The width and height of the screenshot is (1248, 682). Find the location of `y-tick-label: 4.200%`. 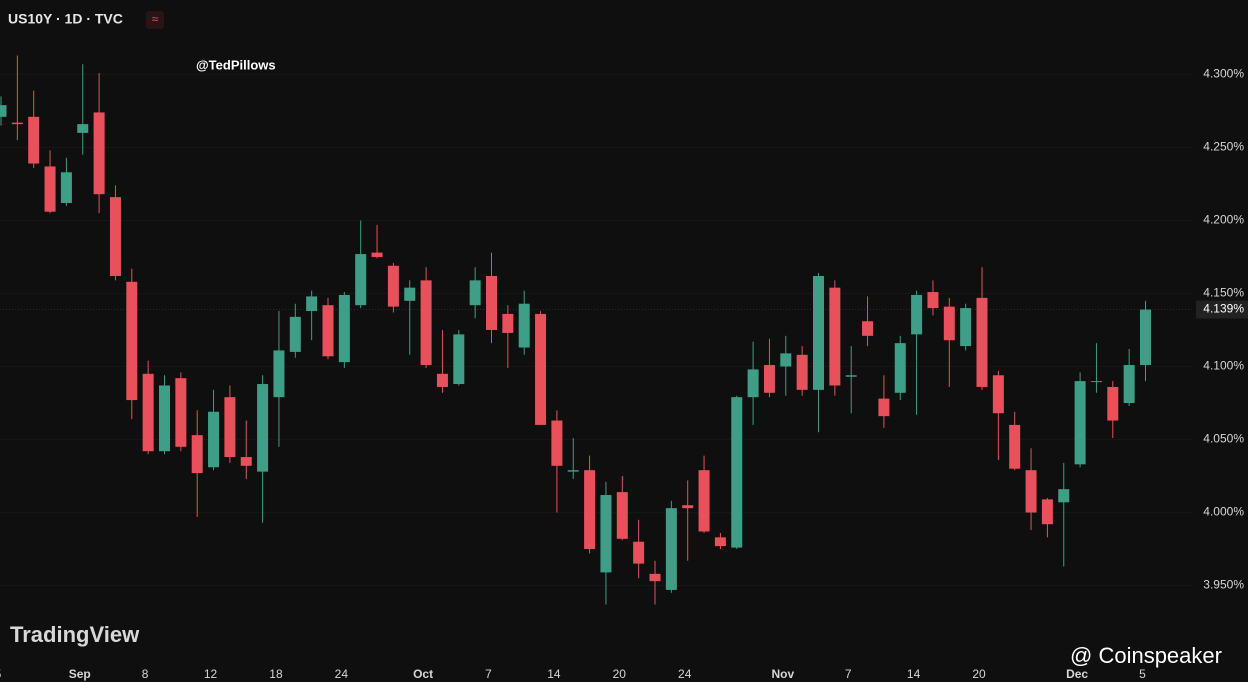

y-tick-label: 4.200% is located at coordinates (1223, 220).